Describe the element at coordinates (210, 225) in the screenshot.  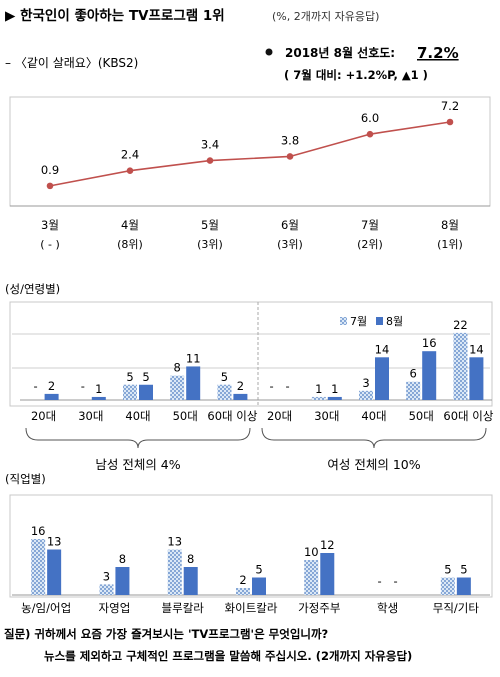
I see `month-tick-label: 5월` at that location.